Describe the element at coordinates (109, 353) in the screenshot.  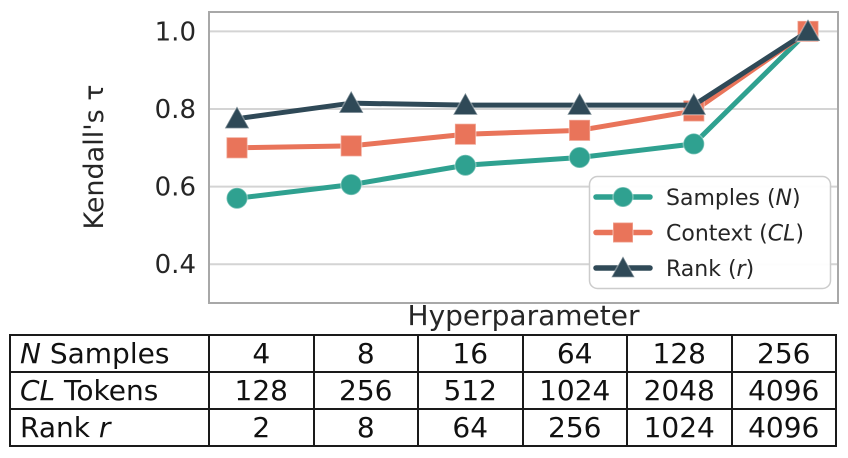
I see `table-row-label: N Samples` at that location.